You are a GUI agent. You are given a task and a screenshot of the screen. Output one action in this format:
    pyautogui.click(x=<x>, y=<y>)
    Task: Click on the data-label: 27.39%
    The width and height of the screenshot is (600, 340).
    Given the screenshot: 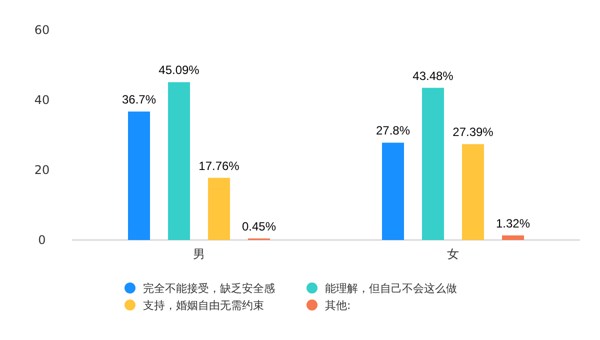 What is the action you would take?
    pyautogui.click(x=473, y=132)
    